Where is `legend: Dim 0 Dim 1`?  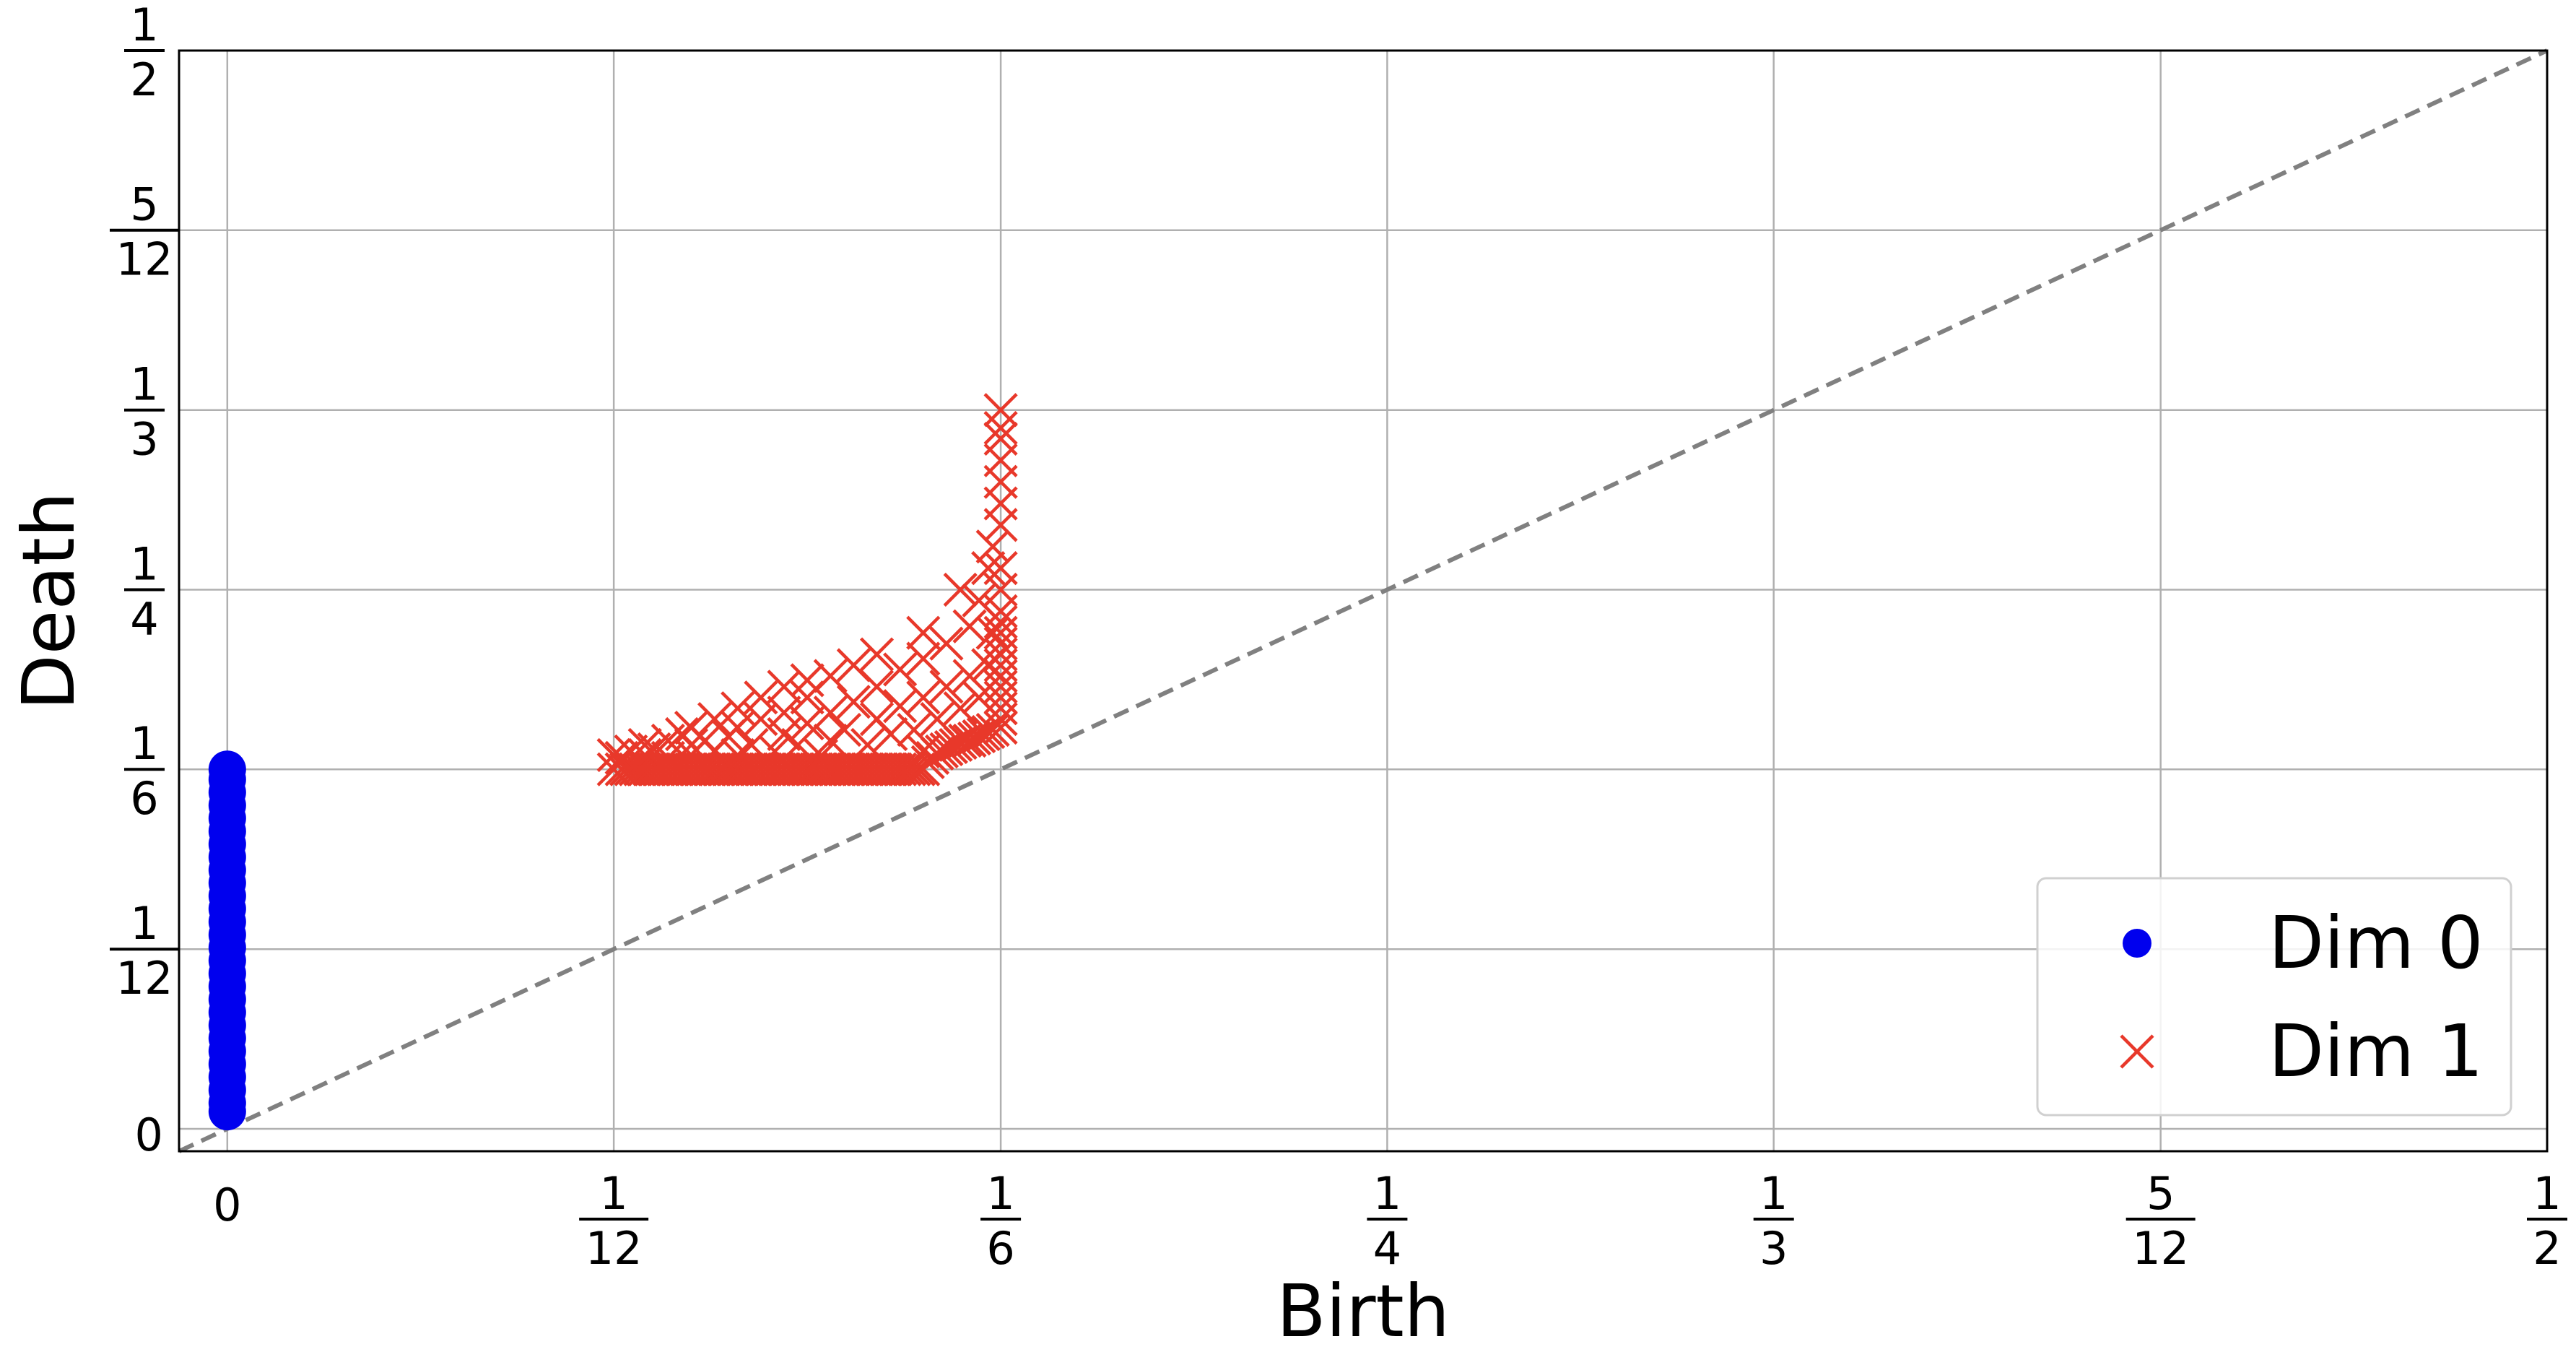
legend: Dim 0 Dim 1 is located at coordinates (2274, 997).